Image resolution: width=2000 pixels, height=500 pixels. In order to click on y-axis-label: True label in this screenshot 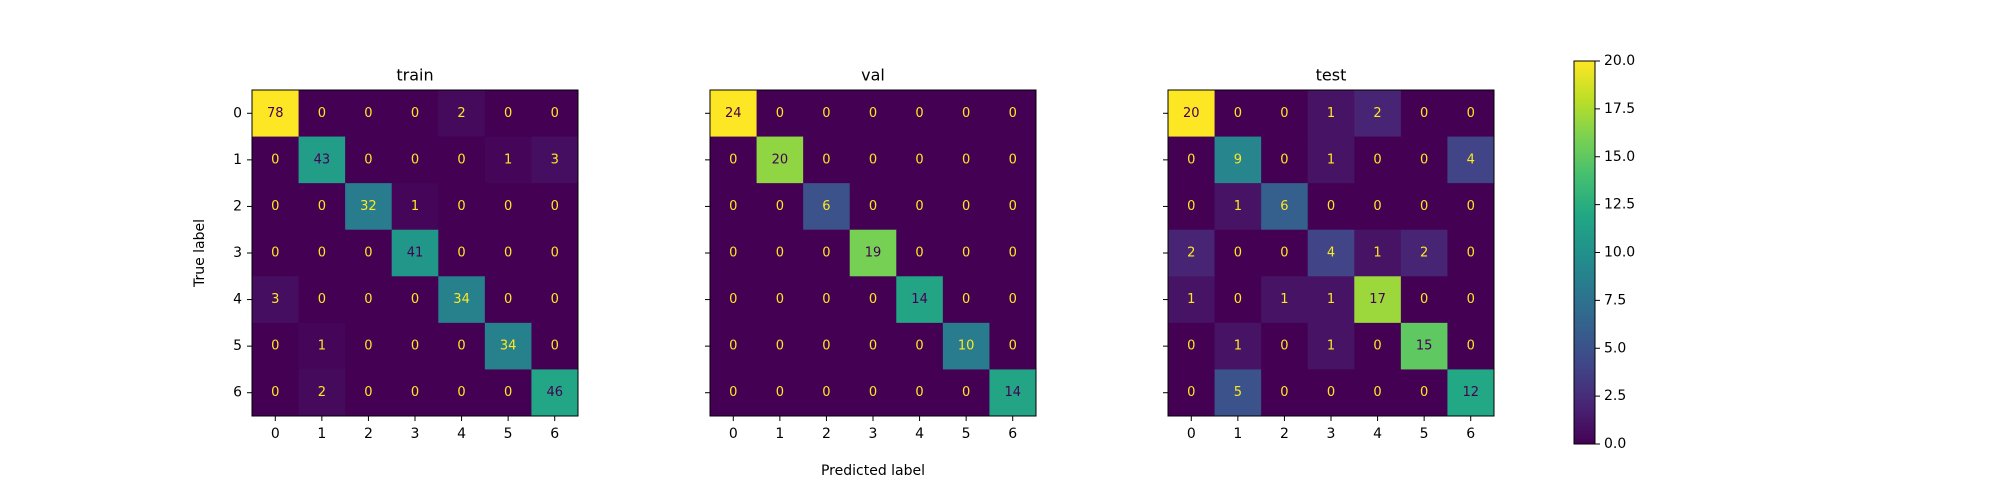, I will do `click(200, 253)`.